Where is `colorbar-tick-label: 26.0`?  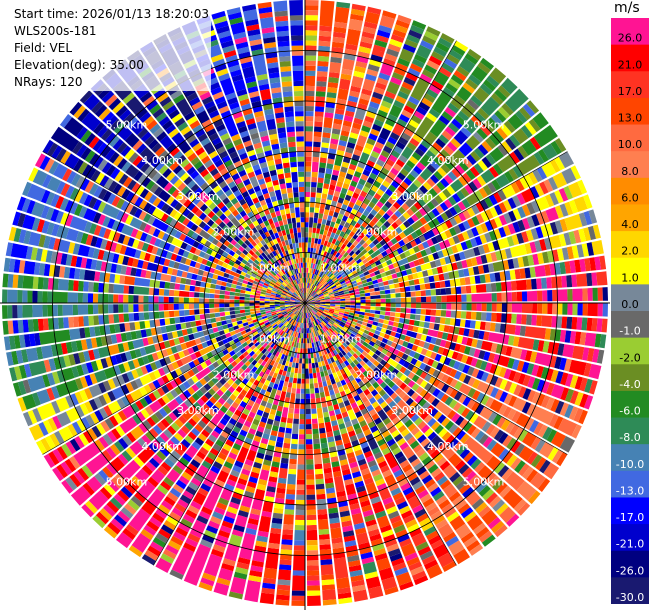 colorbar-tick-label: 26.0 is located at coordinates (630, 38).